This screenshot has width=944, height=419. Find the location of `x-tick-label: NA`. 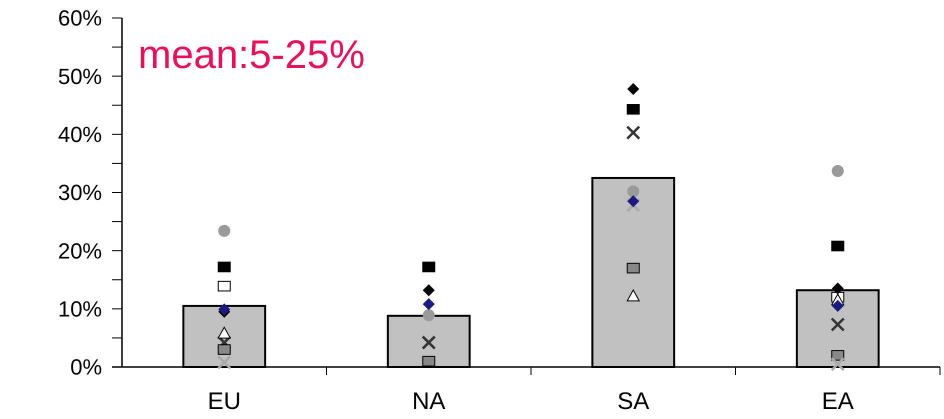

x-tick-label: NA is located at coordinates (429, 401).